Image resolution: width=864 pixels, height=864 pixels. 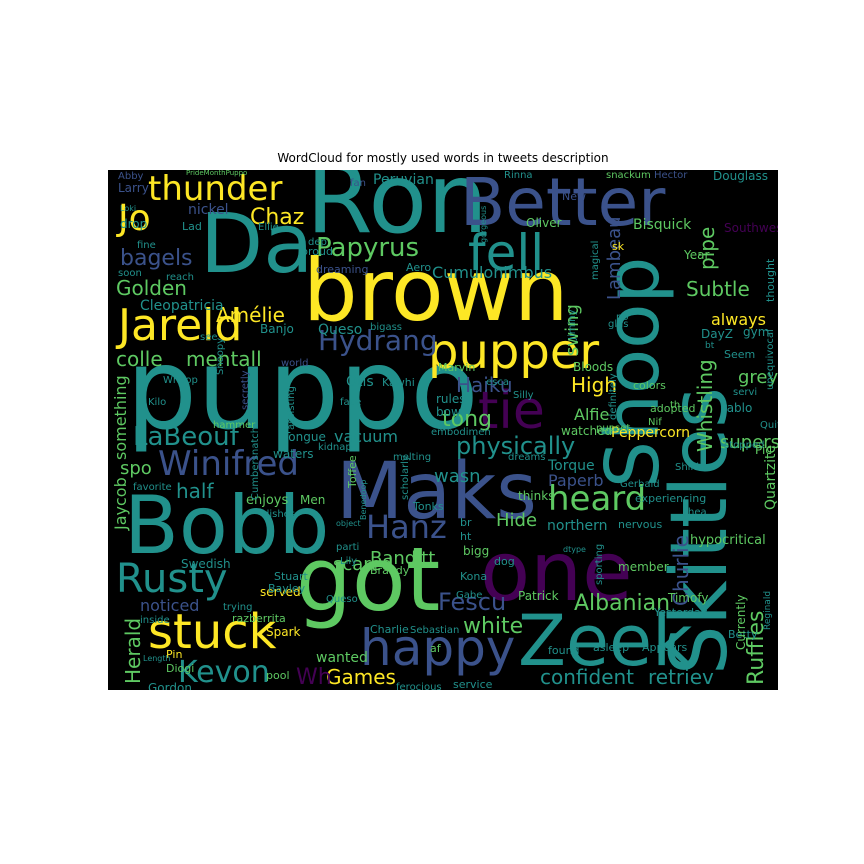 I want to click on word-197: object, so click(x=348, y=523).